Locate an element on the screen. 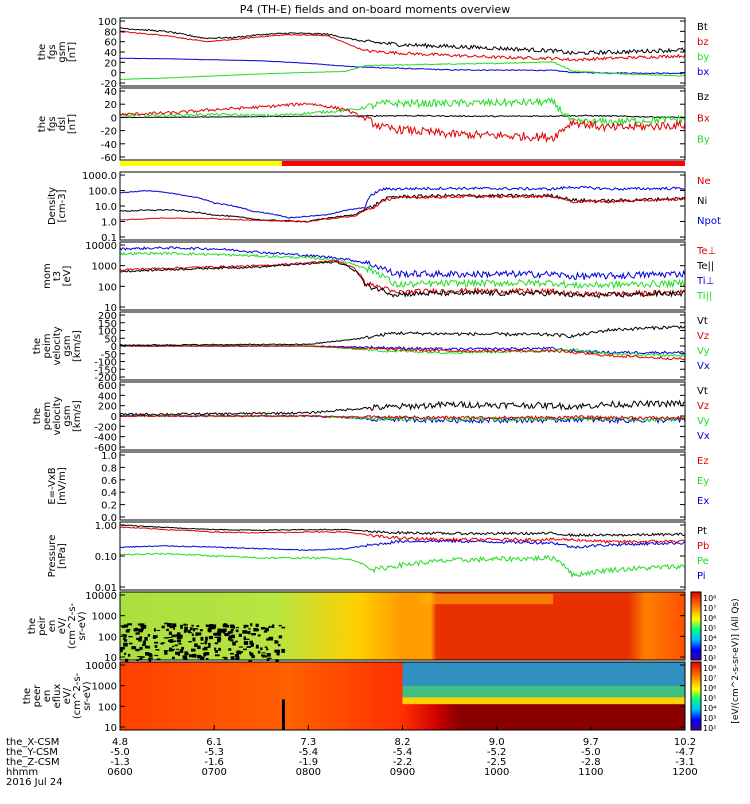  y-tick-label: 1000 is located at coordinates (104, 617).